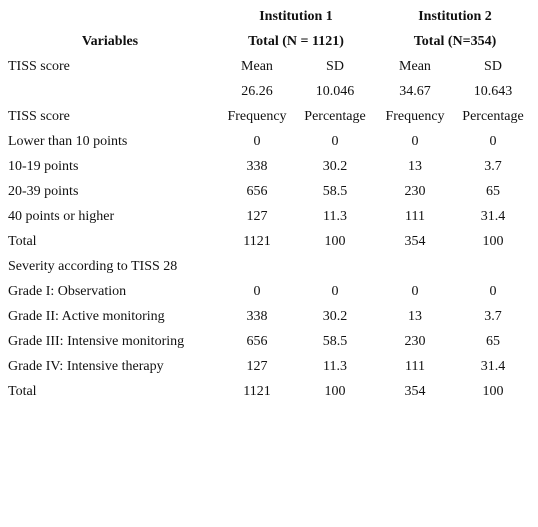  What do you see at coordinates (455, 16) in the screenshot?
I see `group-header: Institution 2` at bounding box center [455, 16].